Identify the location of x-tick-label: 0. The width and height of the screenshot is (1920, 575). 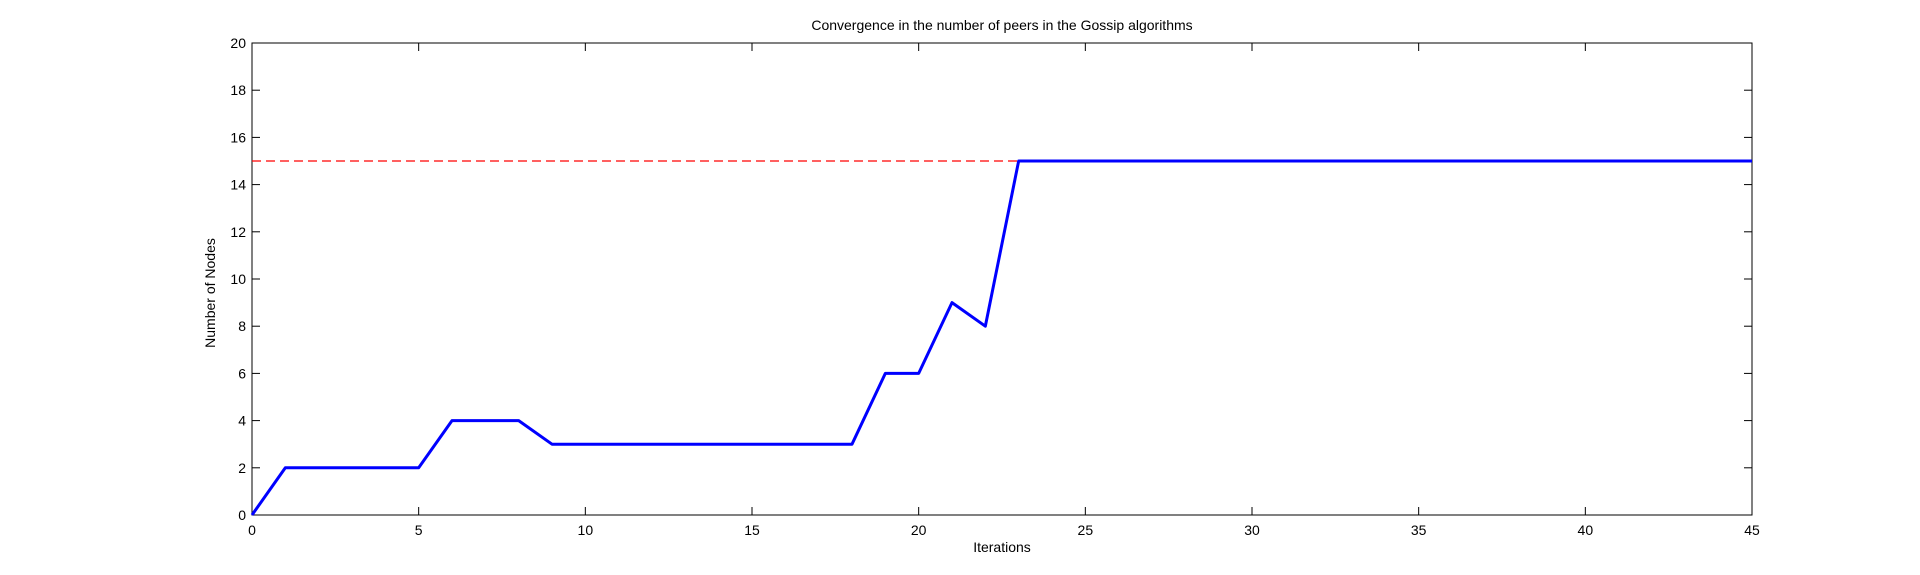
(252, 530).